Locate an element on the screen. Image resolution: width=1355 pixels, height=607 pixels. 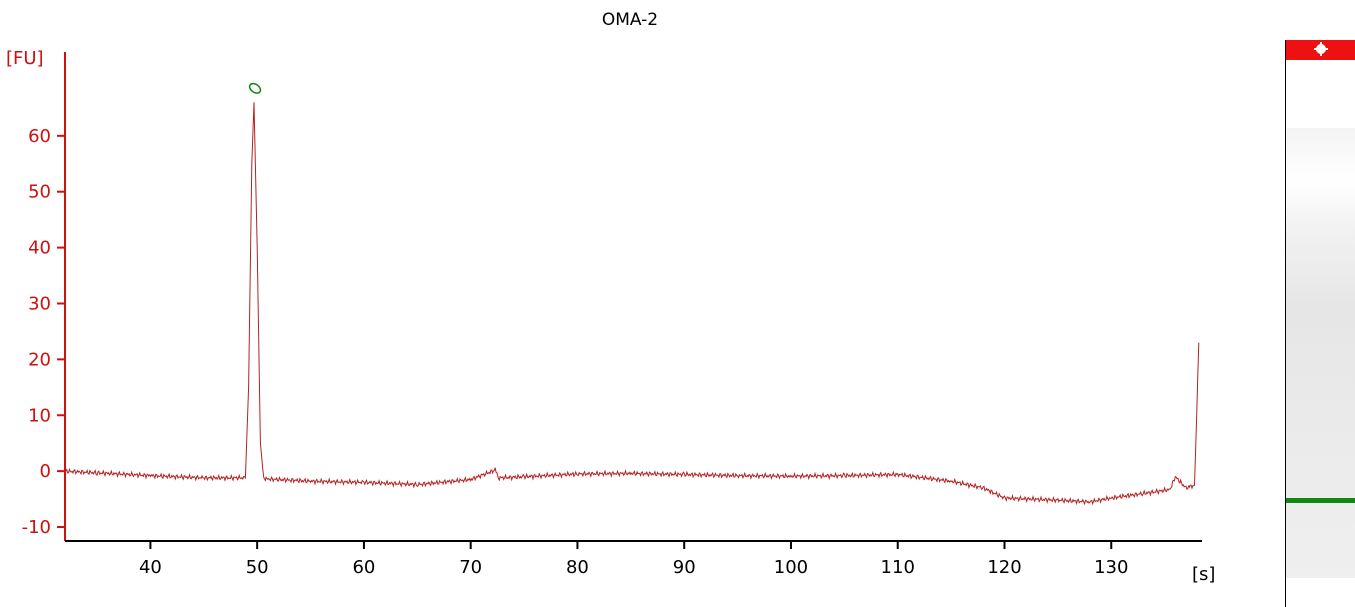
y-tick-label: 30 is located at coordinates (39, 303).